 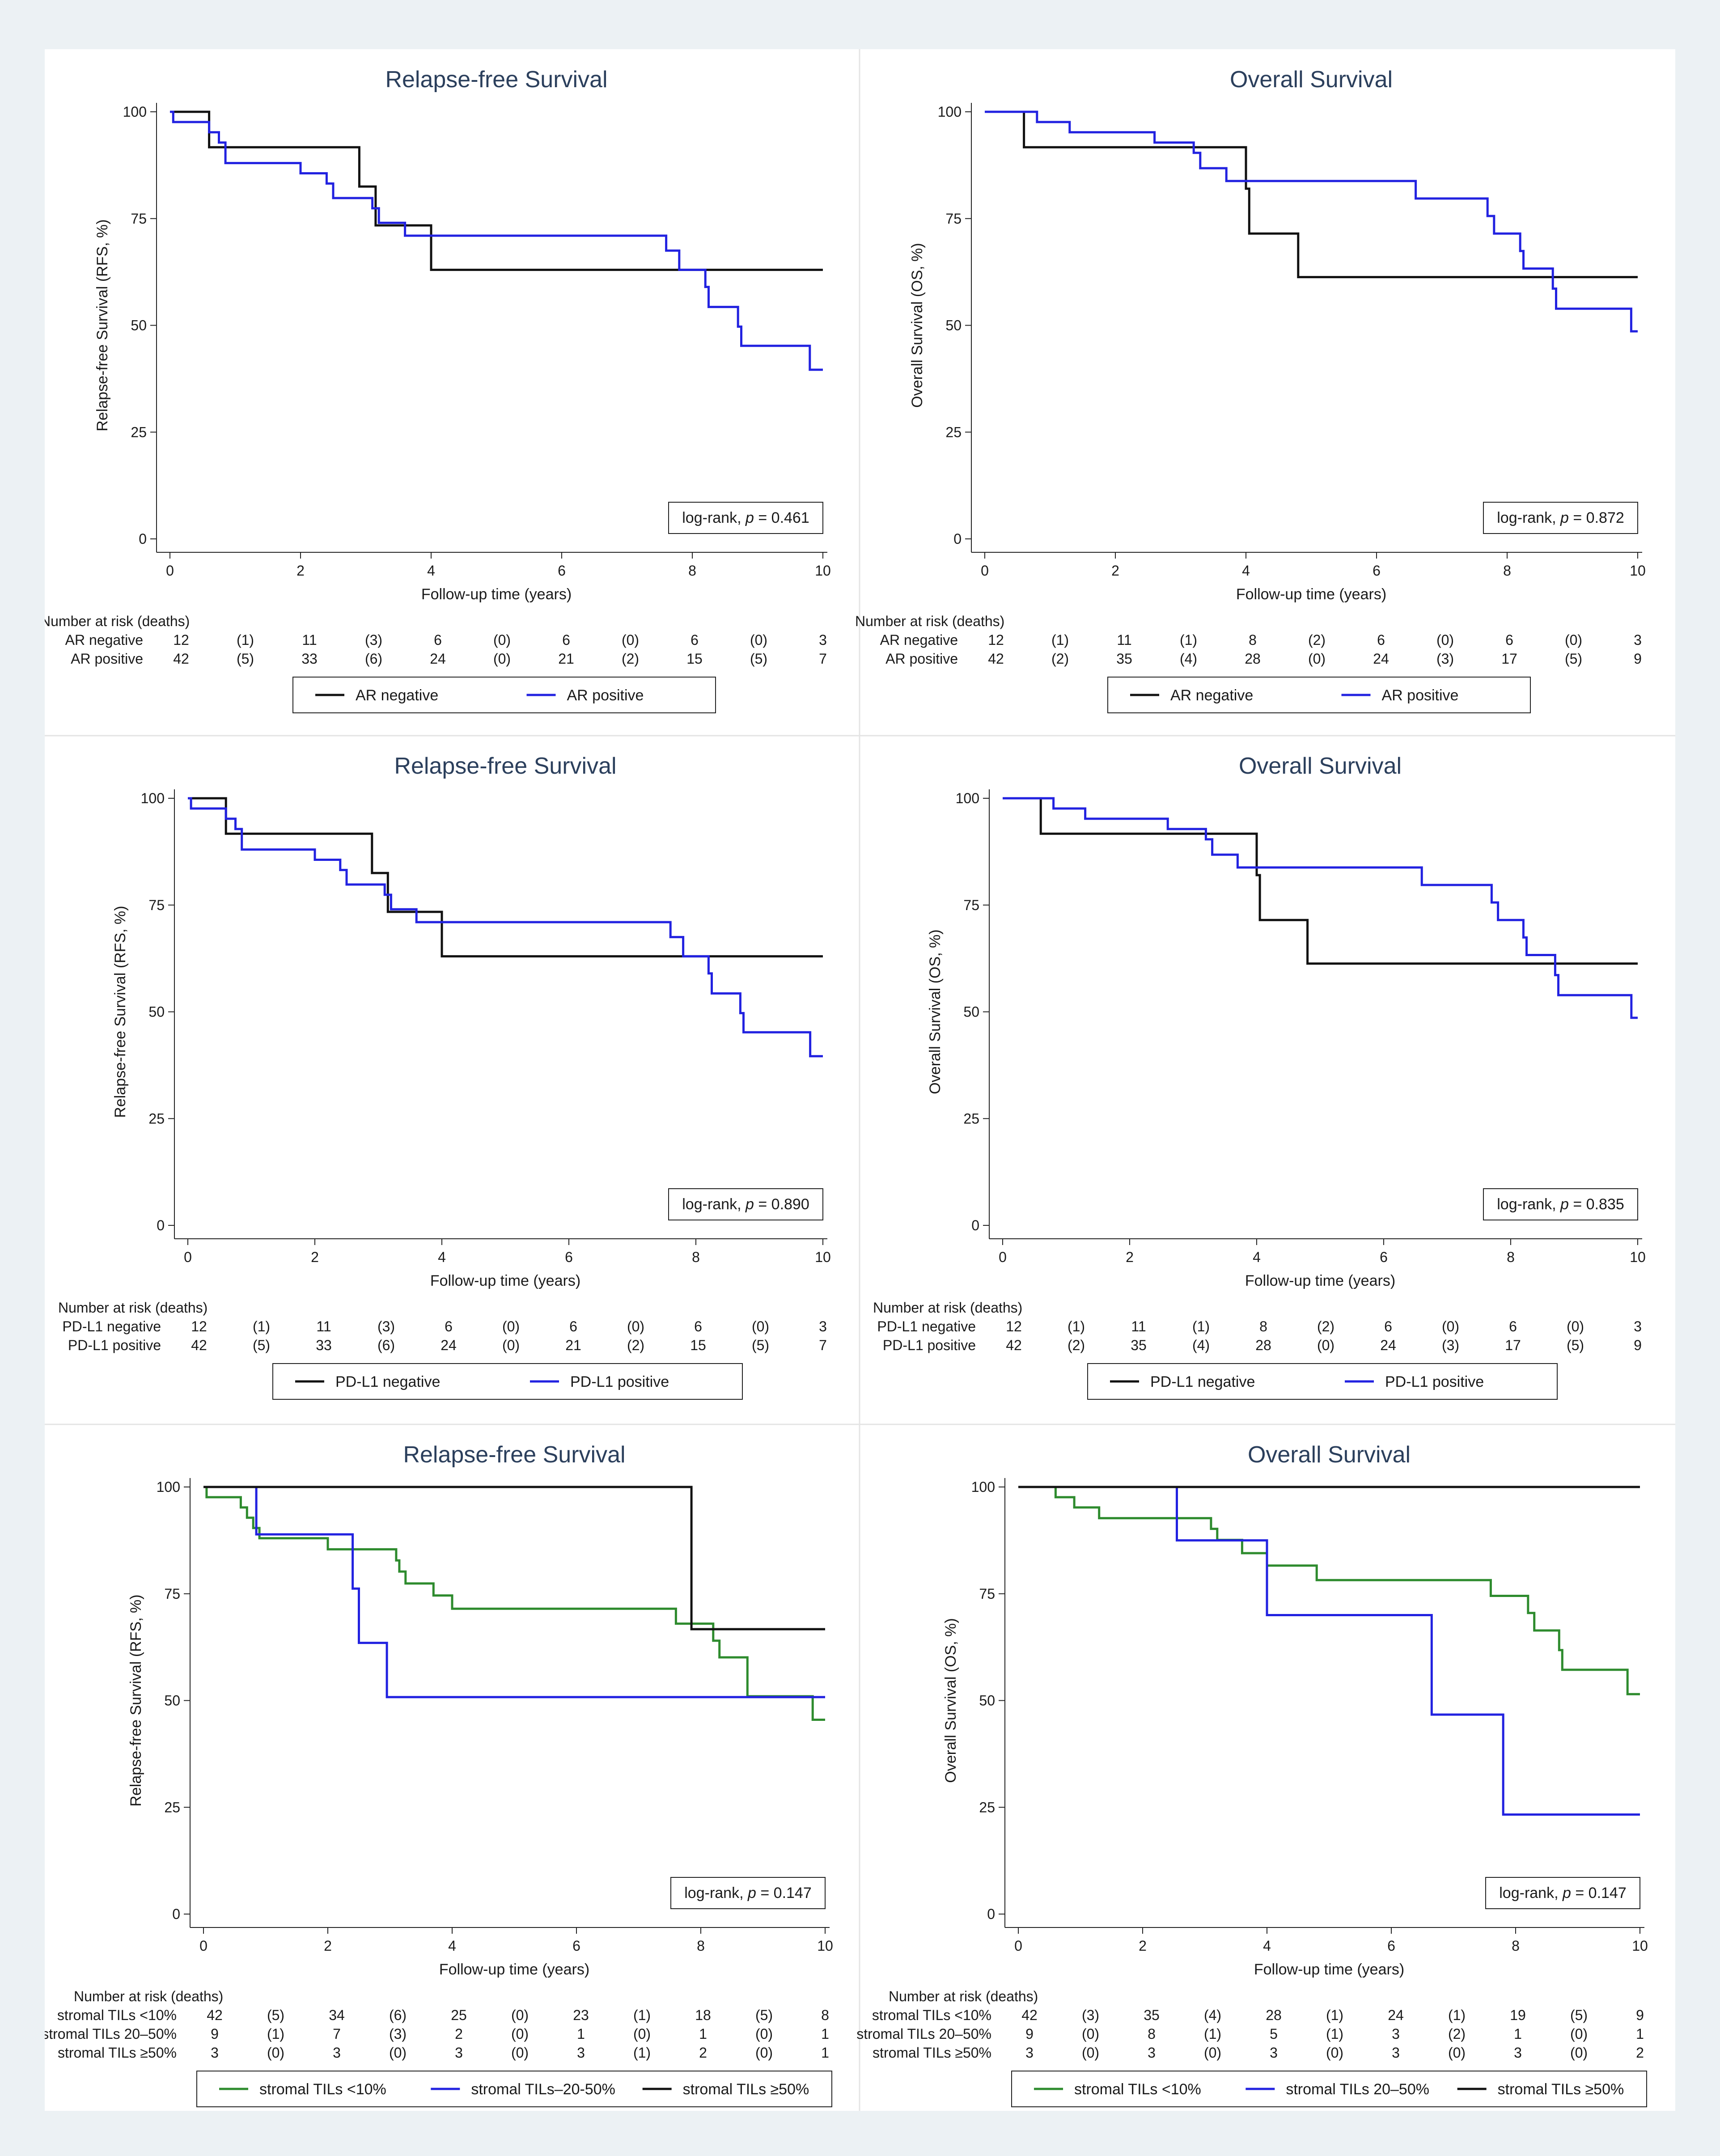 What do you see at coordinates (703, 2053) in the screenshot?
I see `risk-cell: 2` at bounding box center [703, 2053].